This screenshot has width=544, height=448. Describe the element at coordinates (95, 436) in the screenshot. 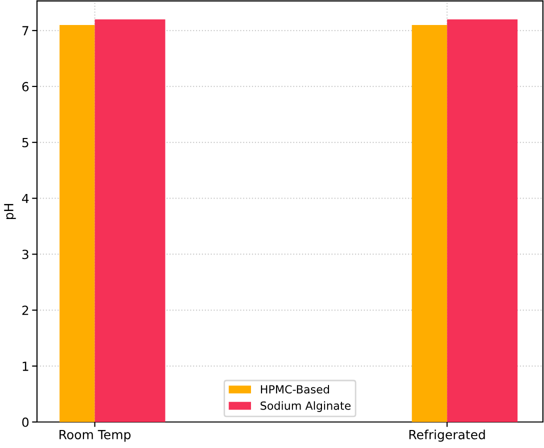

I see `x-tick-label: Room Temp` at that location.